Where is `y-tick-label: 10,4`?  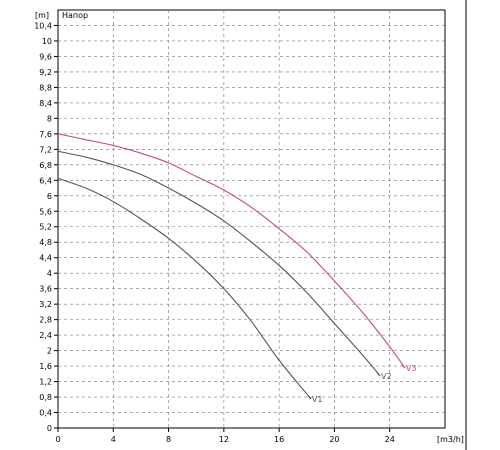
y-tick-label: 10,4 is located at coordinates (43, 25).